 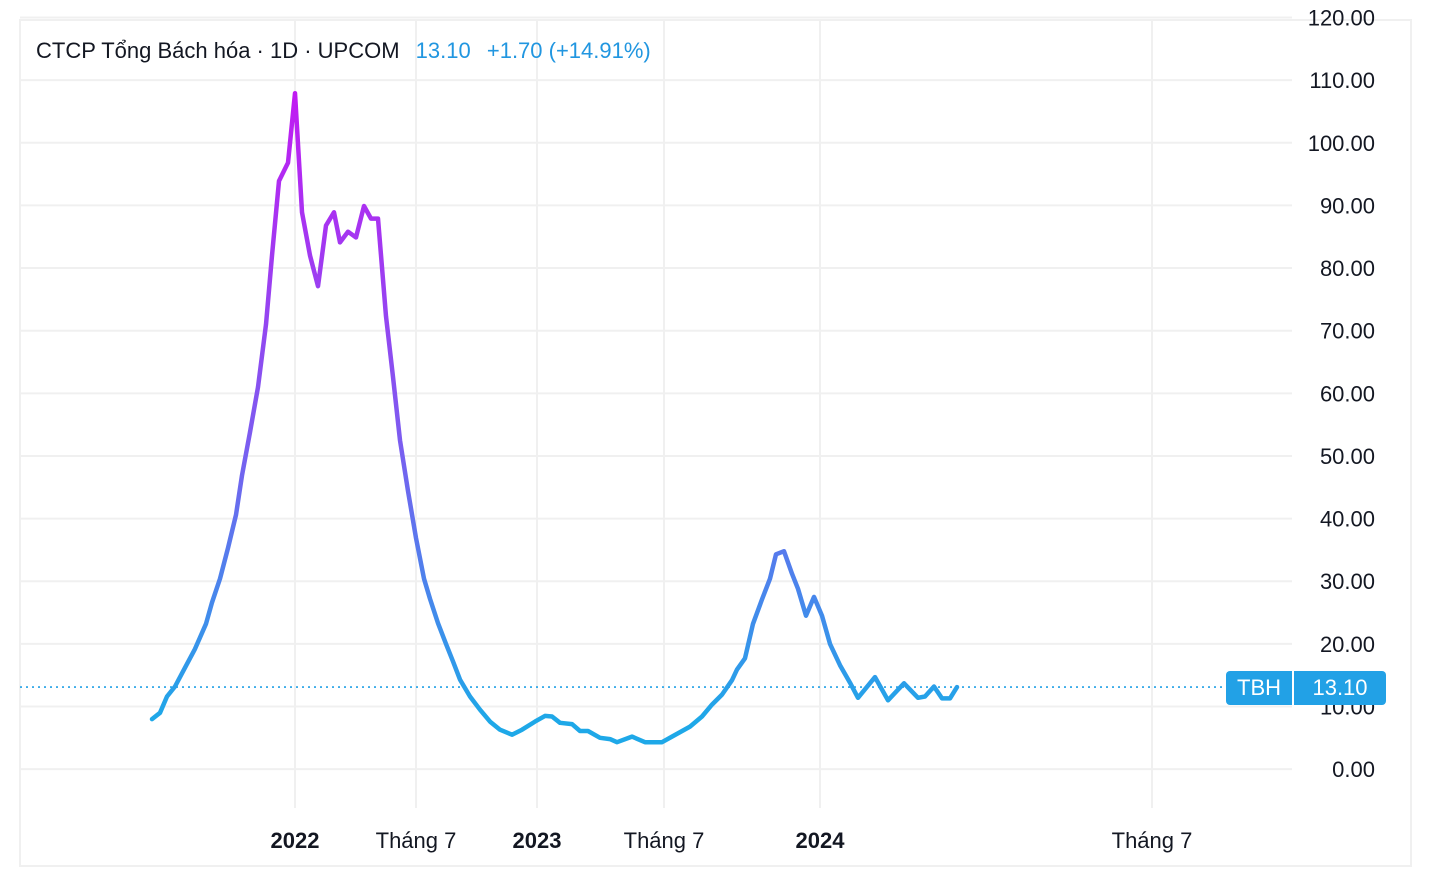 What do you see at coordinates (1353, 769) in the screenshot?
I see `y-tick-label: 0.00` at bounding box center [1353, 769].